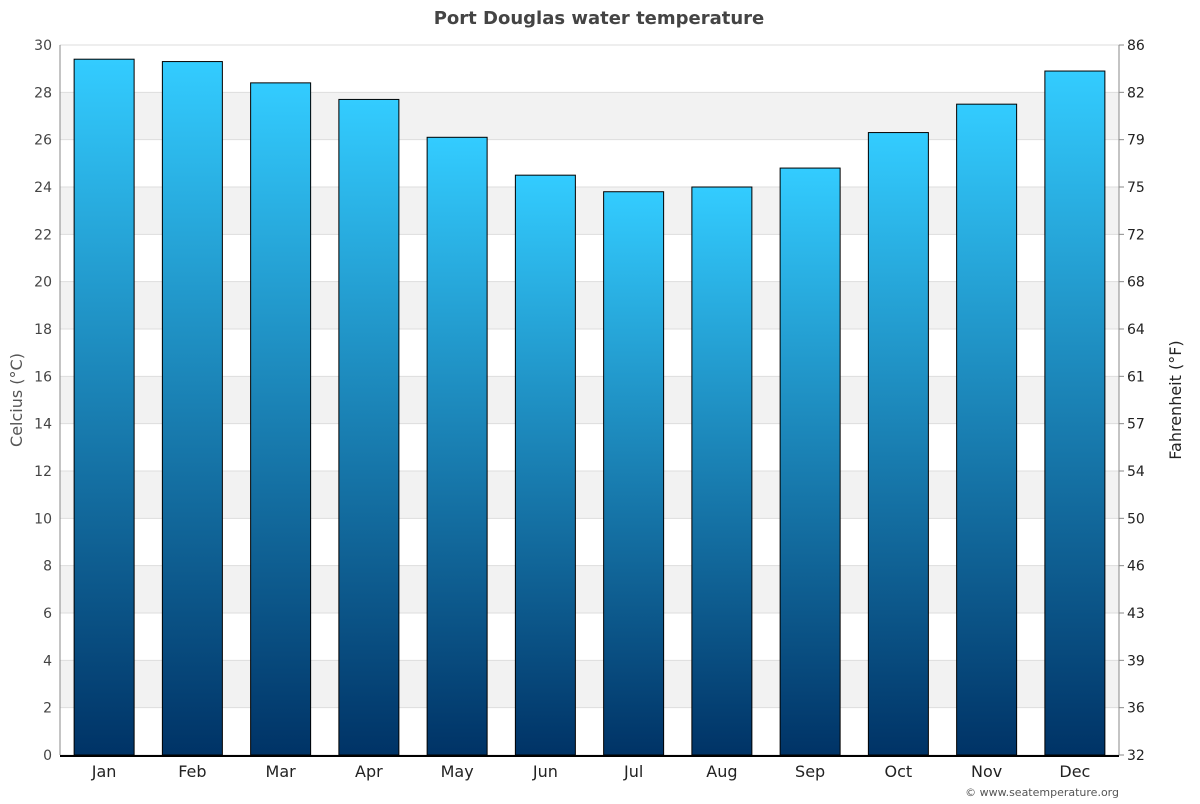 The height and width of the screenshot is (804, 1200). What do you see at coordinates (1136, 141) in the screenshot?
I see `y-tick-label-right: 79` at bounding box center [1136, 141].